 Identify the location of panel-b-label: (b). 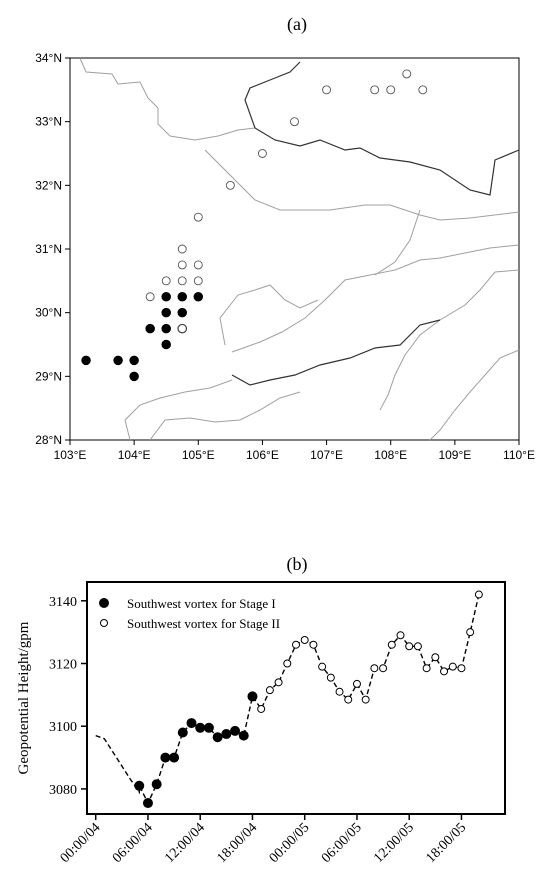
(297, 564).